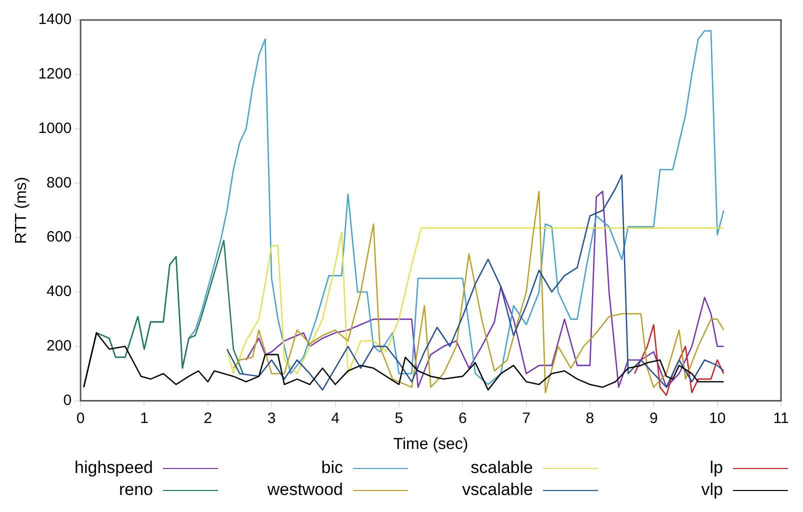  What do you see at coordinates (55, 19) in the screenshot?
I see `y-tick-label: 1400` at bounding box center [55, 19].